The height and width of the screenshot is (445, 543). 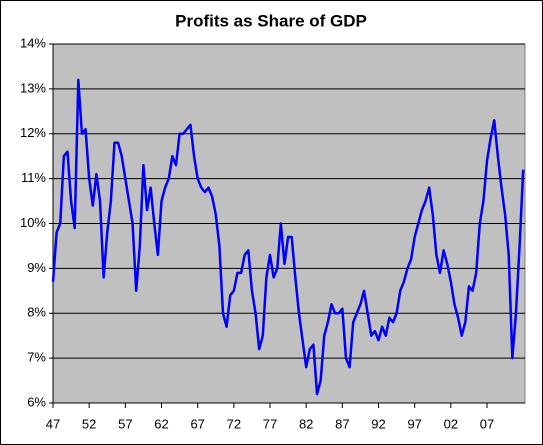 What do you see at coordinates (161, 423) in the screenshot?
I see `x-tick-label: 62` at bounding box center [161, 423].